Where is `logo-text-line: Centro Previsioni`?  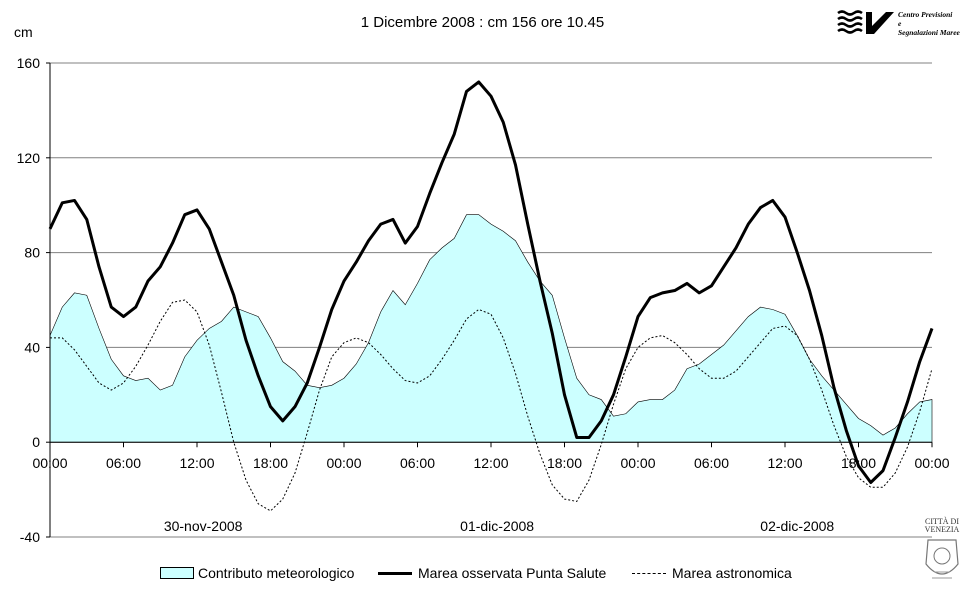
logo-text-line: Centro Previsioni is located at coordinates (925, 14).